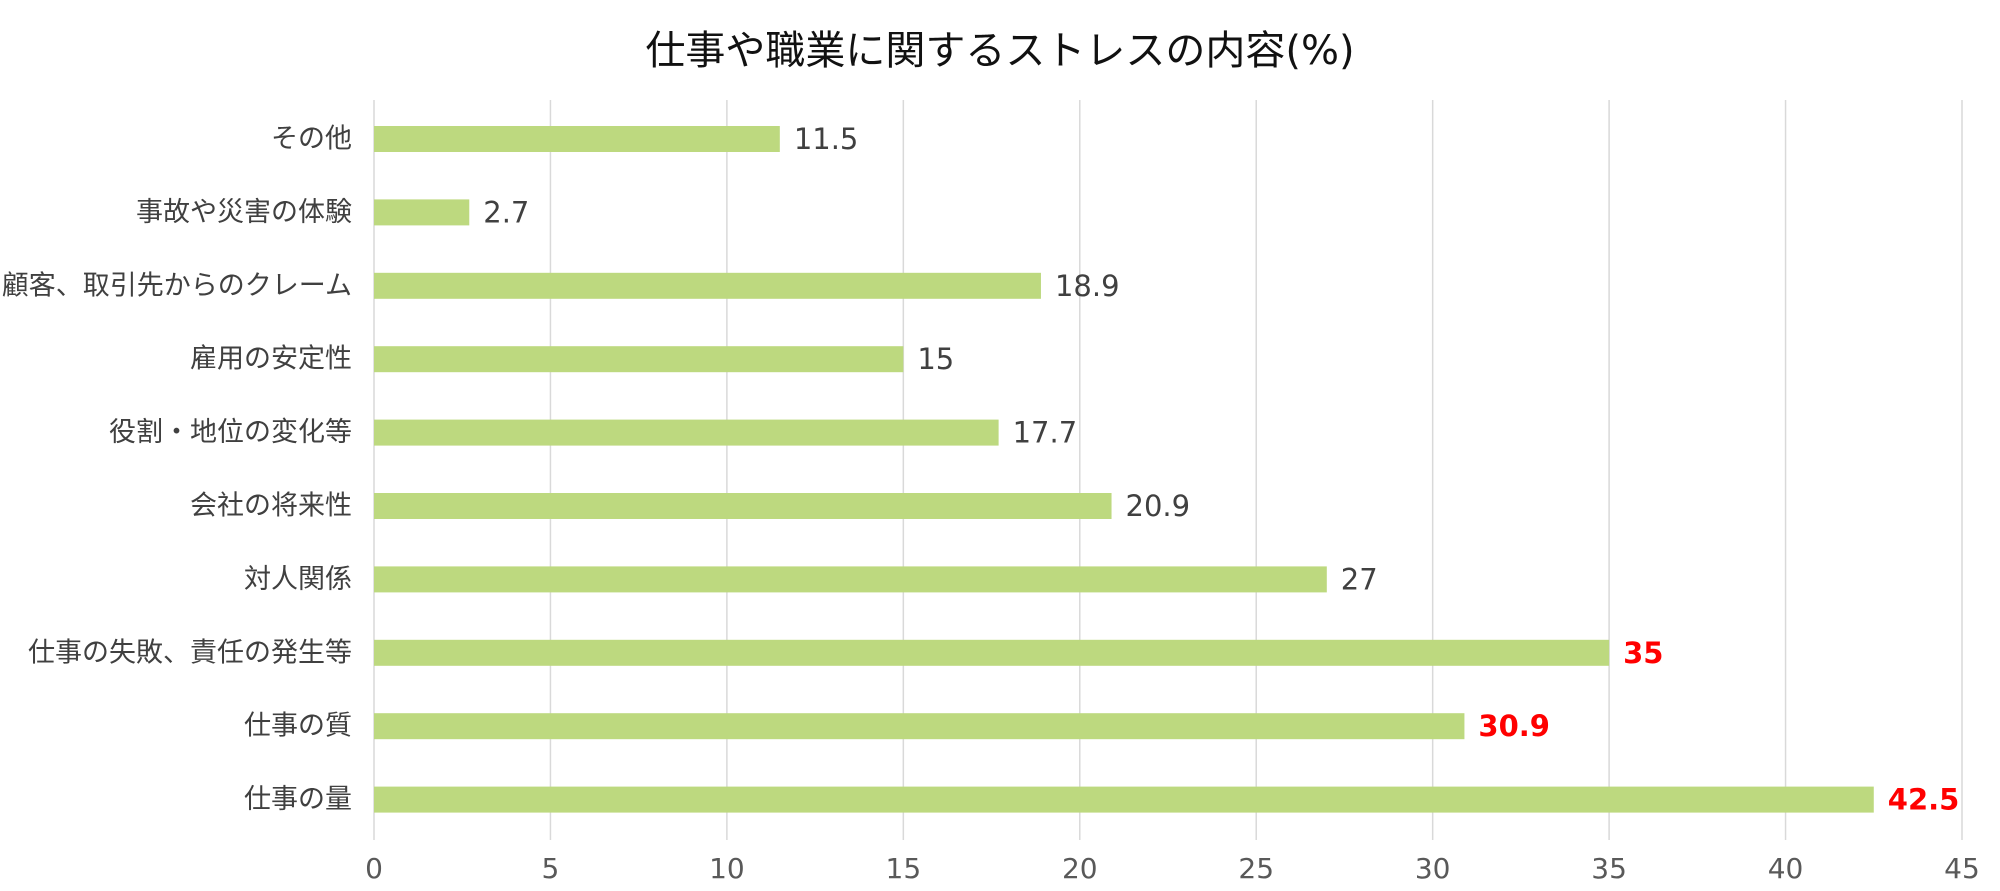 The width and height of the screenshot is (2000, 891). Describe the element at coordinates (177, 285) in the screenshot. I see `category-label-2: 顧客、取引先からのクレーム` at that location.